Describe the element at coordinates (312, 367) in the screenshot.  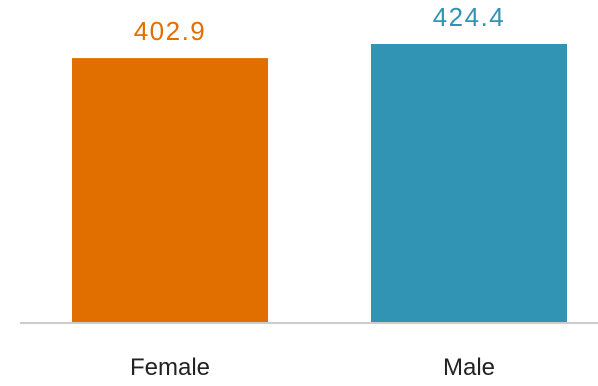
I see `category-labels-group: Female Male` at that location.